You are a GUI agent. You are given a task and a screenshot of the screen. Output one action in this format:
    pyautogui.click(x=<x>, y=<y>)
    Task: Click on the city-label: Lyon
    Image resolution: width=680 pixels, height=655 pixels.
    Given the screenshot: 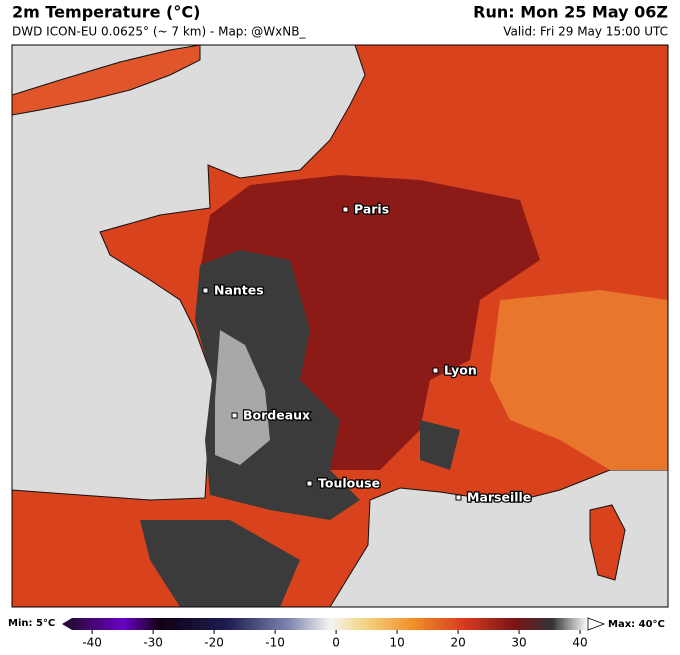 What is the action you would take?
    pyautogui.click(x=460, y=370)
    